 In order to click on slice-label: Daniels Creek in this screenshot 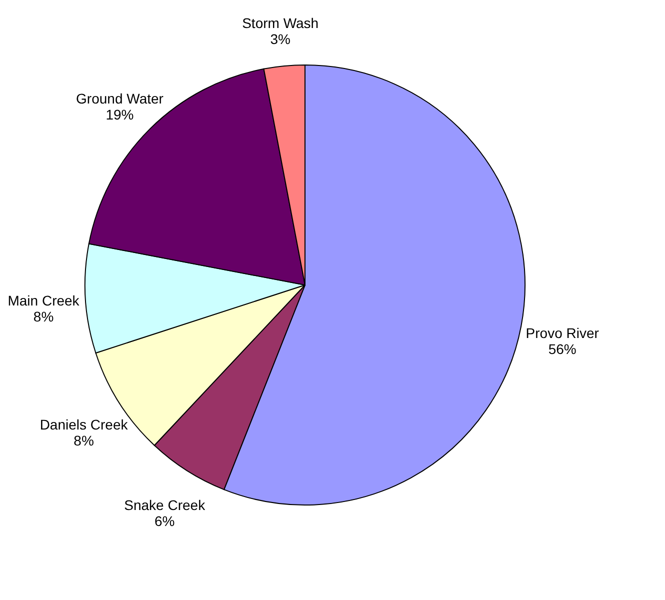, I will do `click(84, 424)`.